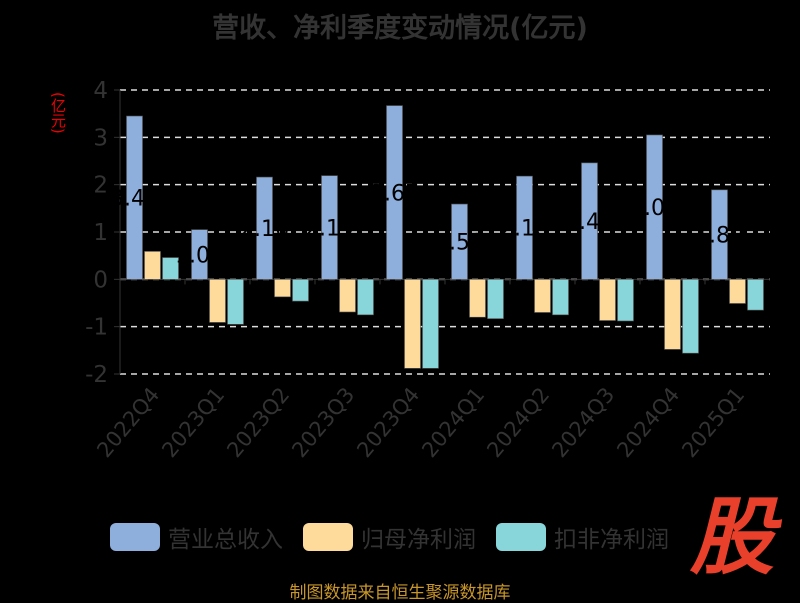 This screenshot has width=800, height=603. Describe the element at coordinates (732, 537) in the screenshot. I see `logo-watermark: 股` at that location.